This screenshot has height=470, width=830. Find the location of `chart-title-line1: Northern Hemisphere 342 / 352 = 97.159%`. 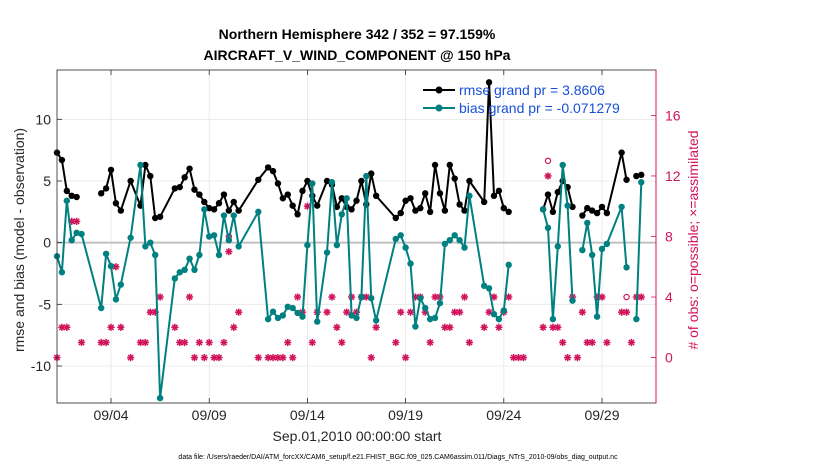

chart-title-line1: Northern Hemisphere 342 / 352 = 97.159% is located at coordinates (357, 34).